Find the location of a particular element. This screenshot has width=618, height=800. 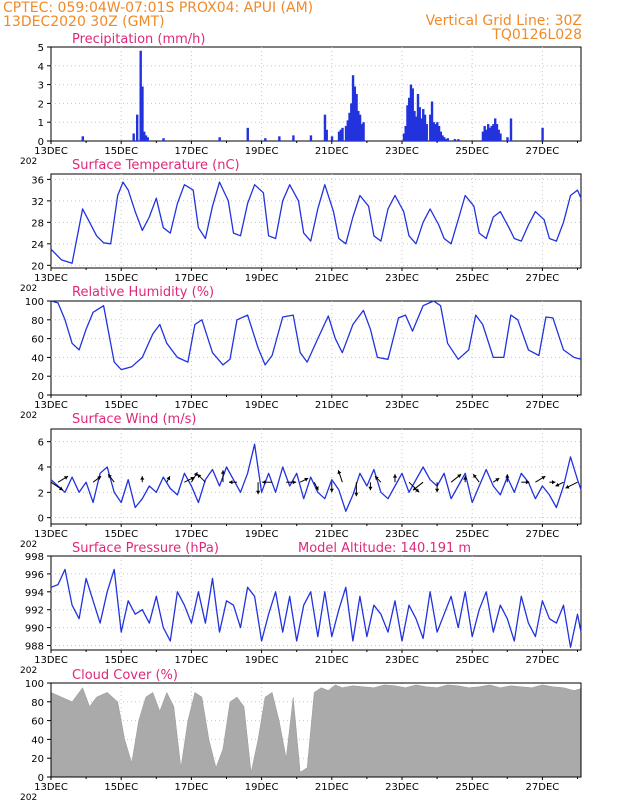

cloud-xtick-label: 15DEC is located at coordinates (121, 787).